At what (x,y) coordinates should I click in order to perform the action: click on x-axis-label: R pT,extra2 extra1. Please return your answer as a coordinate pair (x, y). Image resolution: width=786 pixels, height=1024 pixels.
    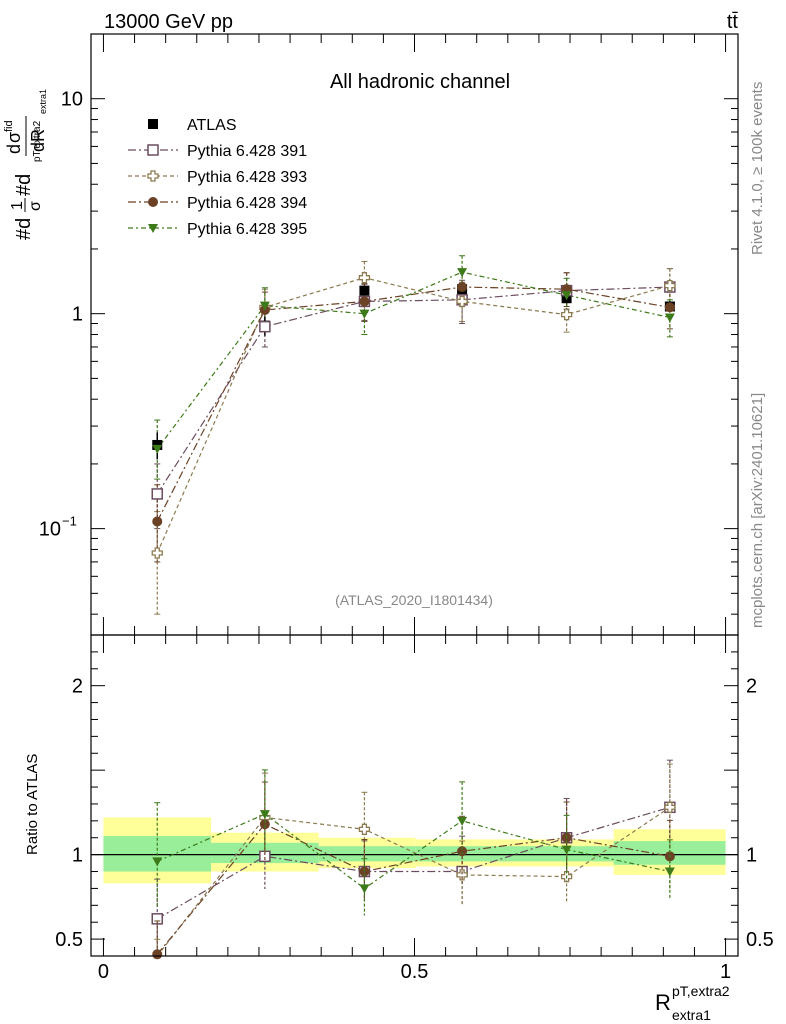
    Looking at the image, I should click on (692, 1003).